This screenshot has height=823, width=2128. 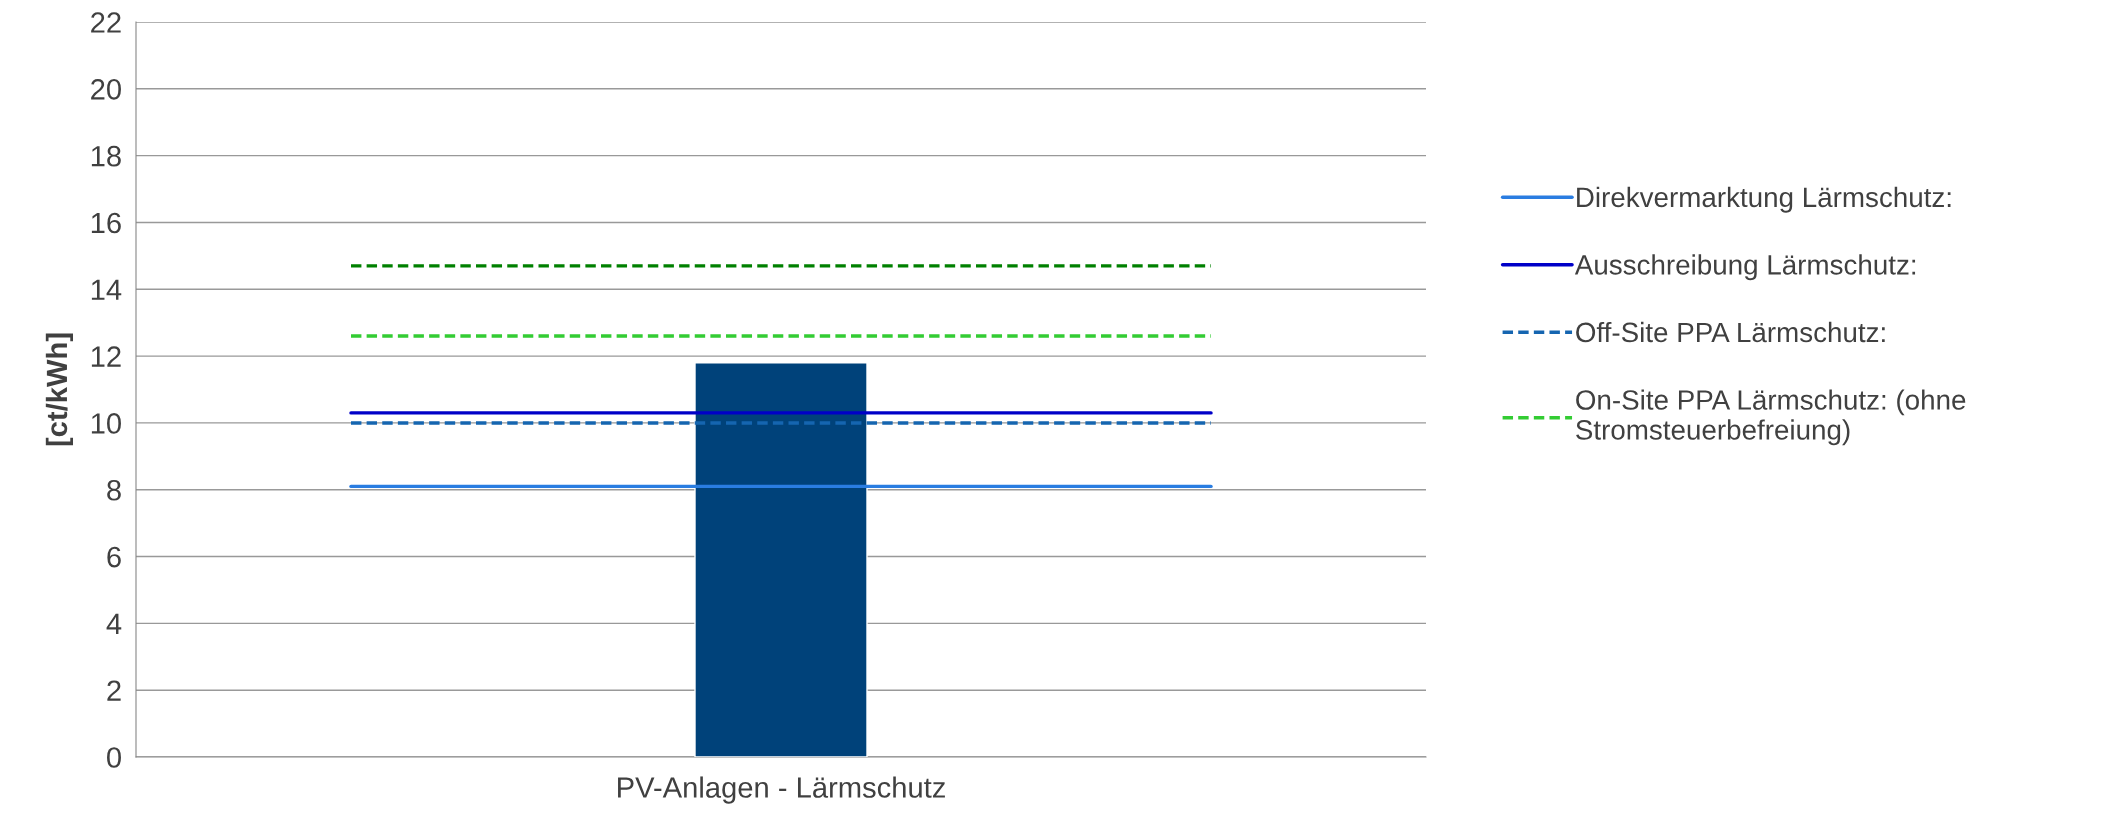 What do you see at coordinates (781, 790) in the screenshot?
I see `x-tick-label: PV-Anlagen - Lärmschutz` at bounding box center [781, 790].